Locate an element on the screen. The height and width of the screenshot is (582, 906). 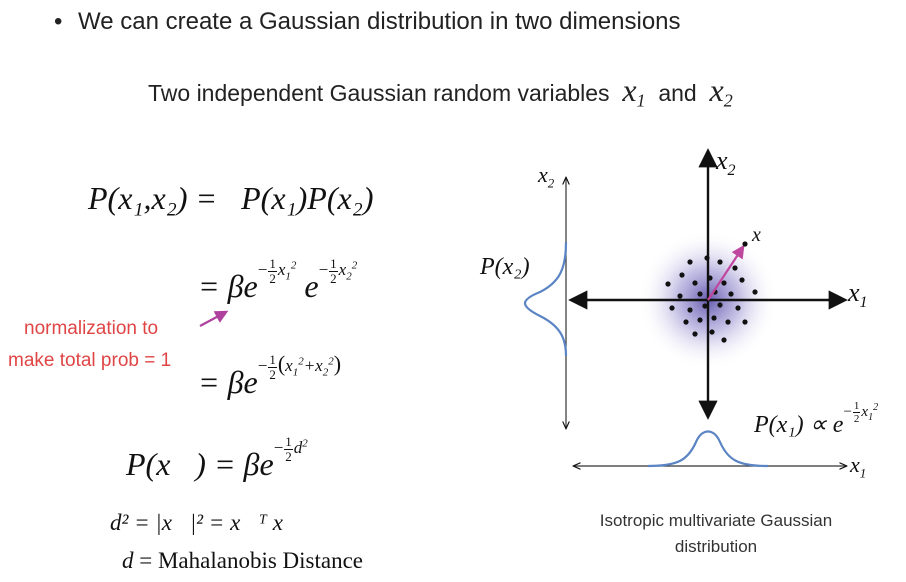
bottom-curve-label: P(x₁) ∝ e− 1 2 x12 is located at coordinates (816, 419).